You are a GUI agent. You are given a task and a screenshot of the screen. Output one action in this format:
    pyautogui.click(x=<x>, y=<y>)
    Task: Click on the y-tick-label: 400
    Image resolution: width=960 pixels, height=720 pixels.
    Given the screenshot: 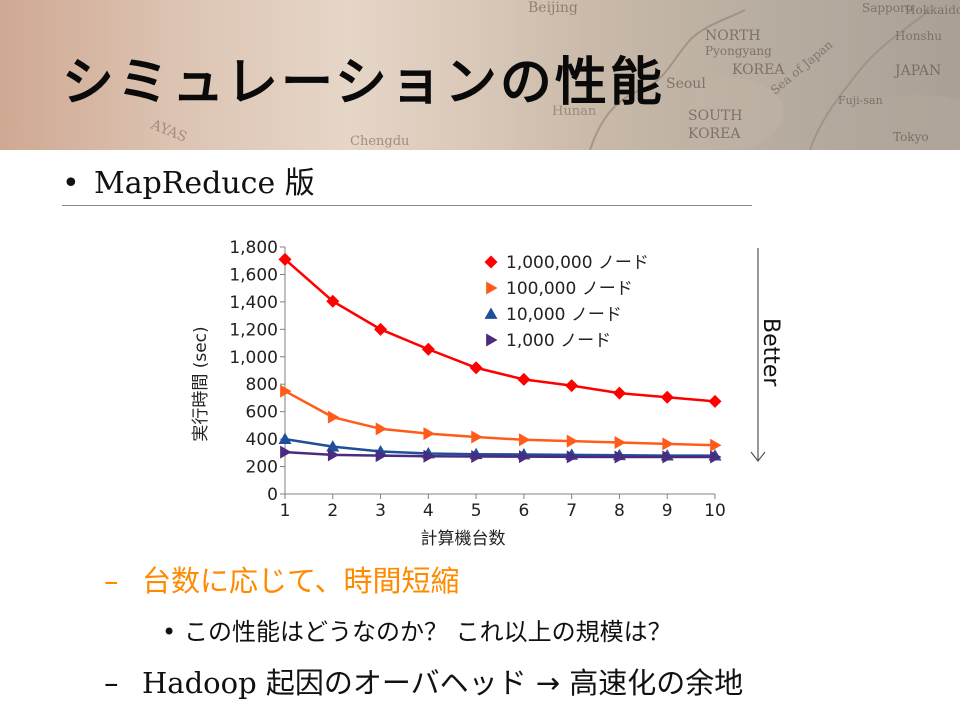 What is the action you would take?
    pyautogui.click(x=262, y=440)
    